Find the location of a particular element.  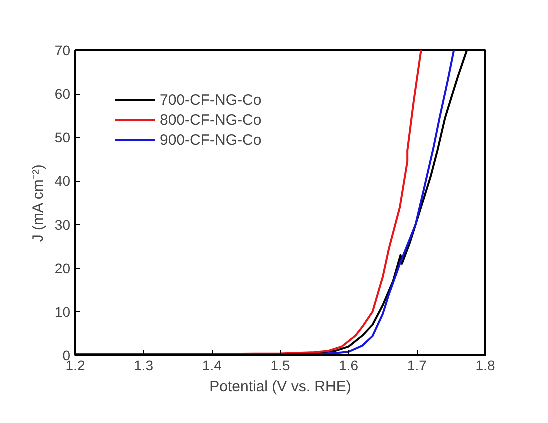

x-tick-label: 1.6 is located at coordinates (349, 366).